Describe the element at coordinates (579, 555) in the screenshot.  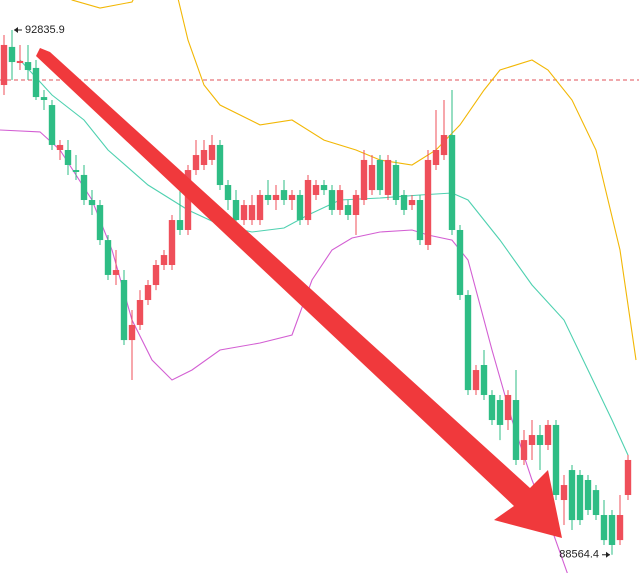
I see `annotation-label: 88564.4` at that location.